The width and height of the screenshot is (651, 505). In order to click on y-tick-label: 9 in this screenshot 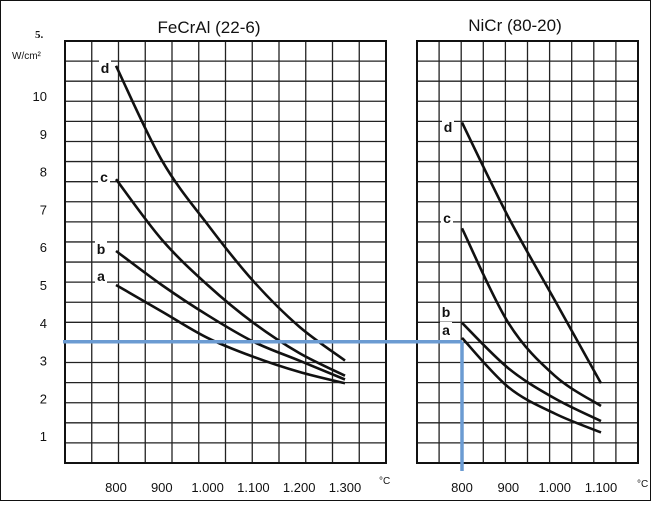, I will do `click(43, 134)`.